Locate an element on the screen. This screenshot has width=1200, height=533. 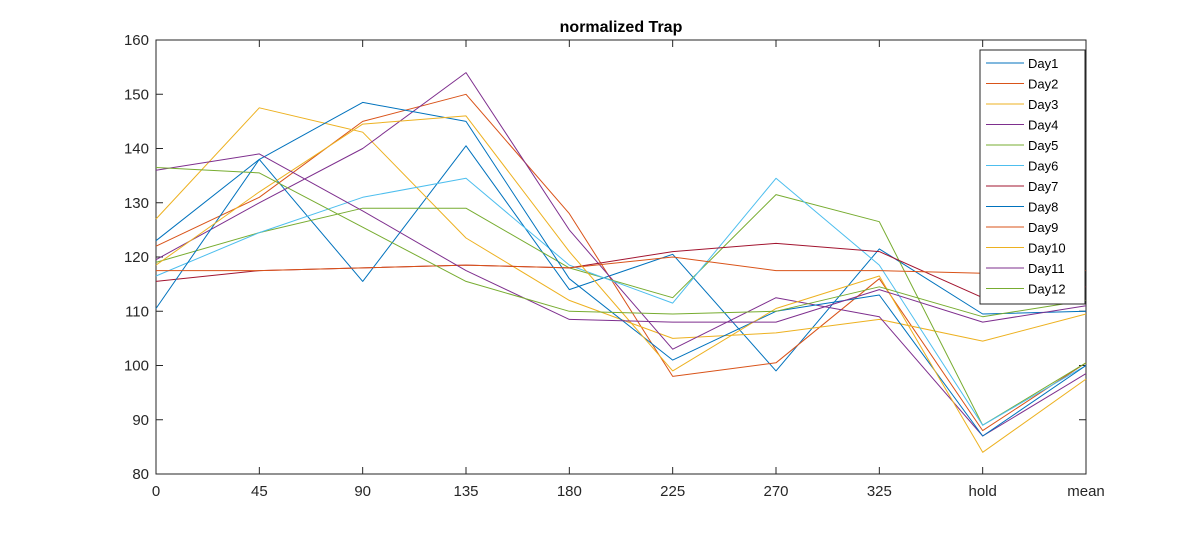
legend-label: Day5 is located at coordinates (1043, 145).